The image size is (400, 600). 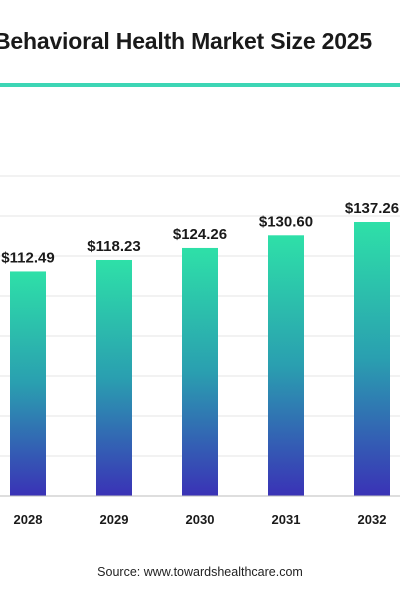 I want to click on bar-2029, so click(x=114, y=377).